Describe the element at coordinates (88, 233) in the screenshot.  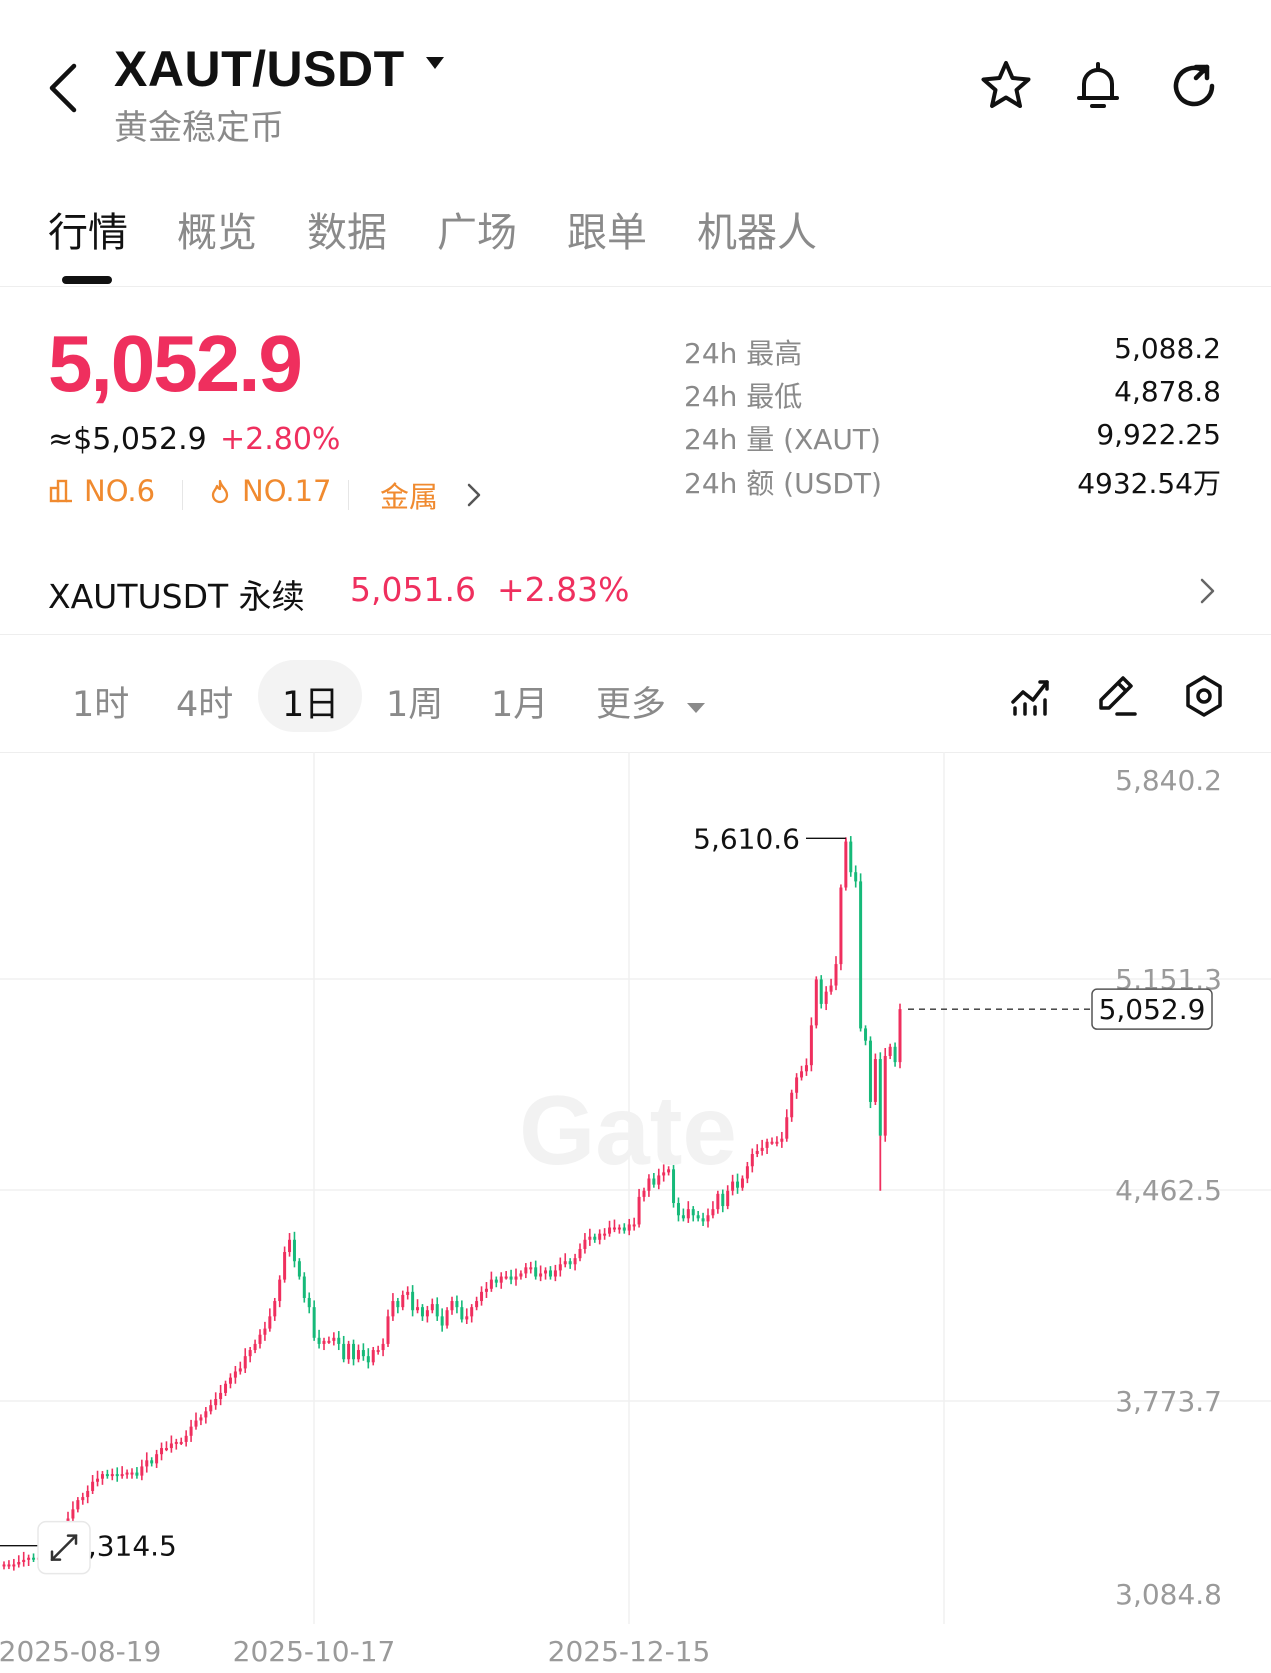
I see `tab-market: 行情` at that location.